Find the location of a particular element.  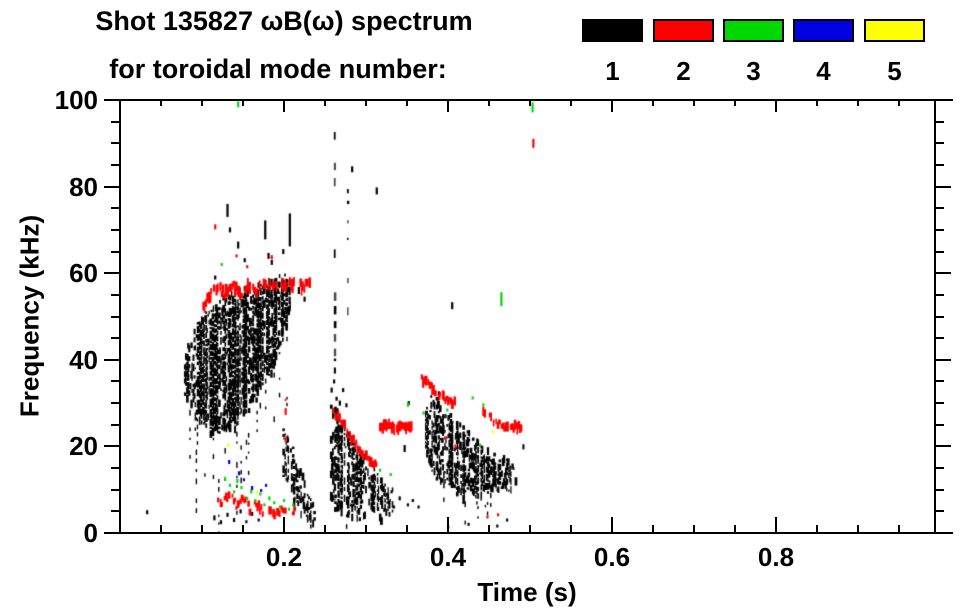

legend-label-mode-3: 3 is located at coordinates (753, 71).